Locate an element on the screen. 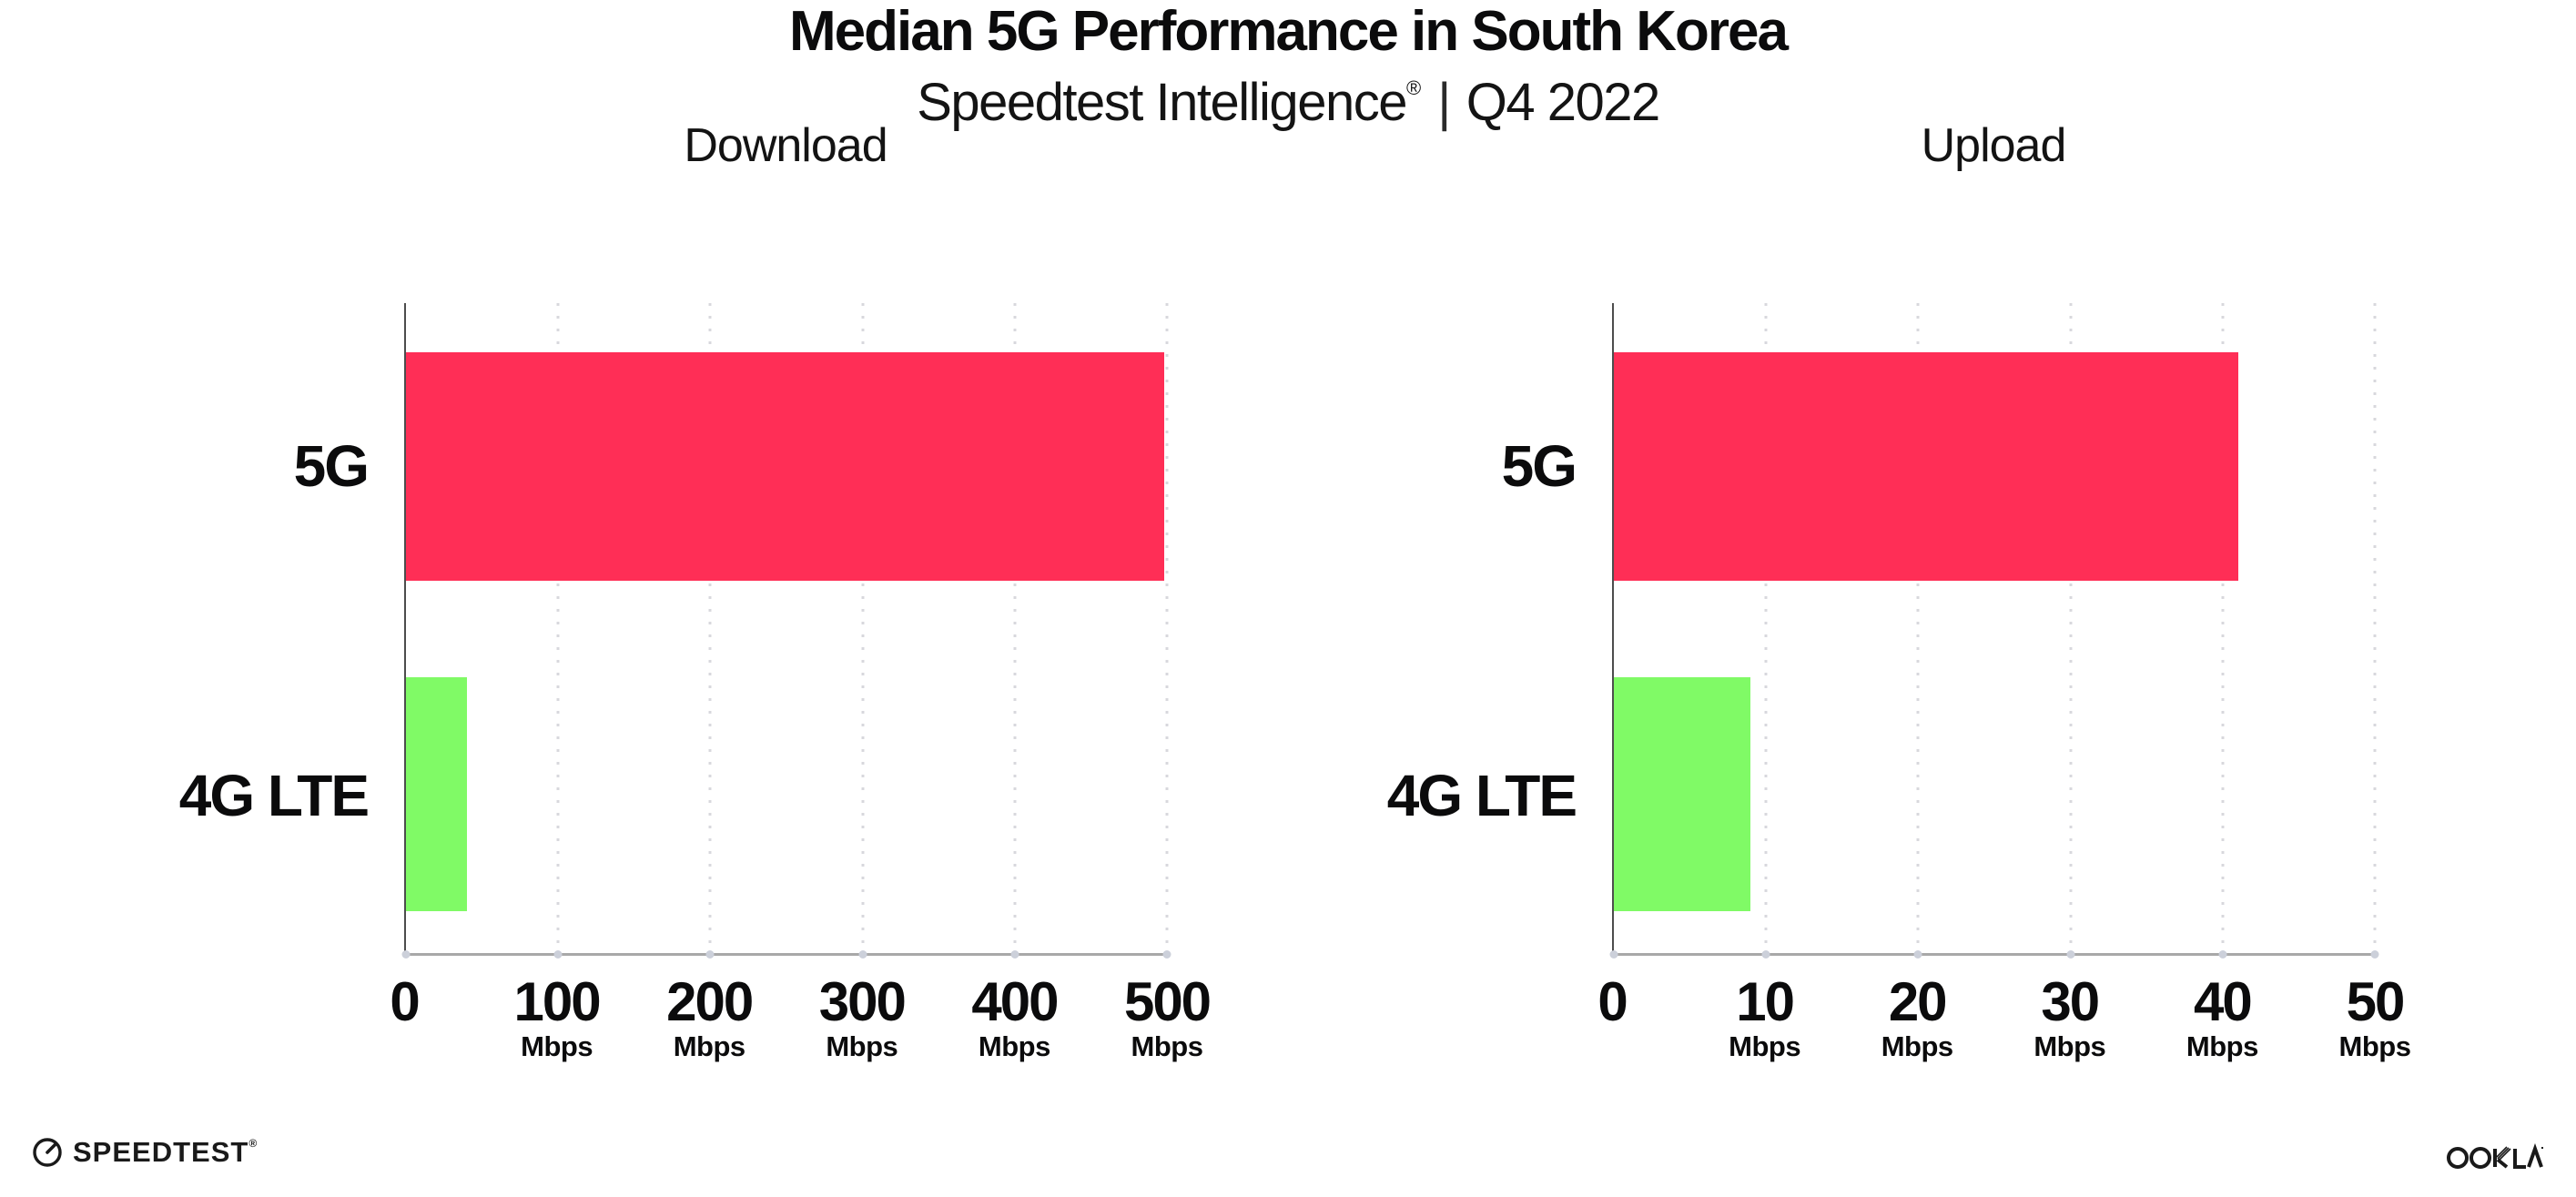 The height and width of the screenshot is (1197, 2576). x-tick-value: 40 is located at coordinates (2223, 1002).